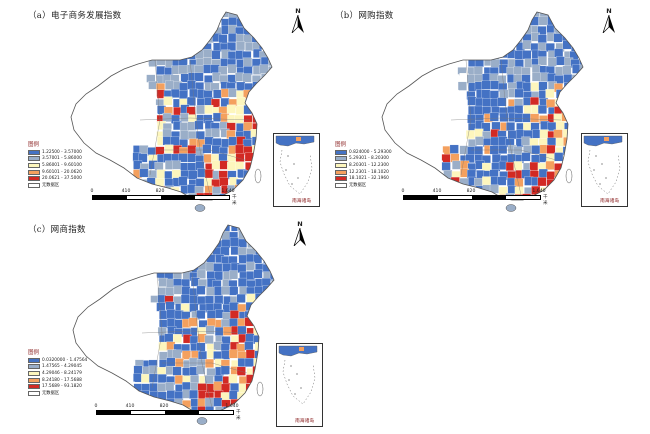 This screenshot has width=650, height=434. Describe the element at coordinates (164, 406) in the screenshot. I see `scale-tick: 820` at that location.